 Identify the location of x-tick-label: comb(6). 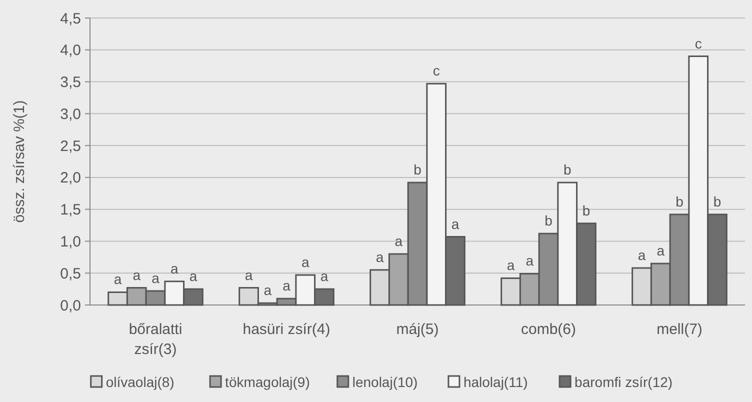
(548, 329).